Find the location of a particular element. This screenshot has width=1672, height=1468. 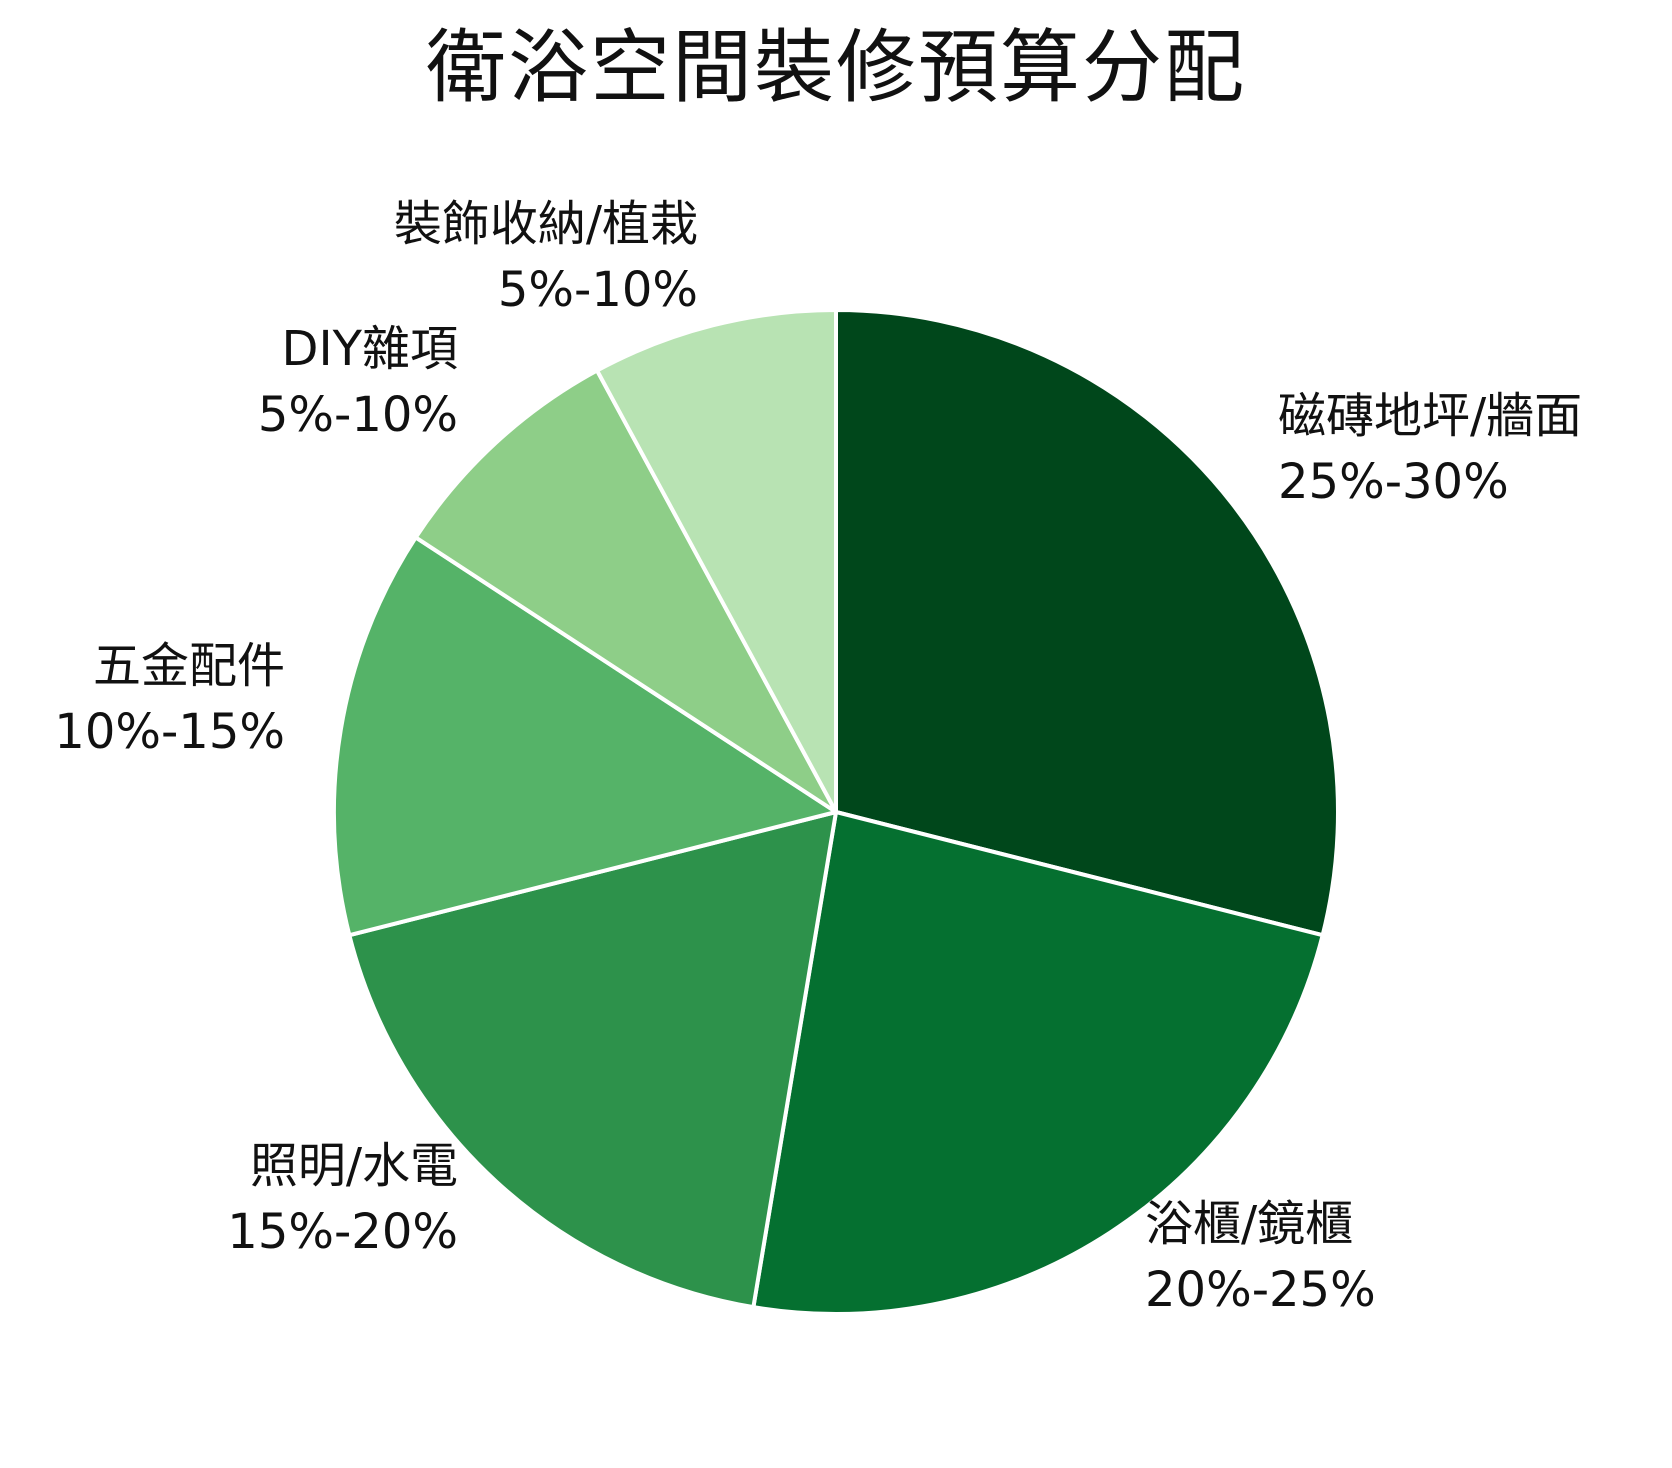

slice-range-2: 20%-25% is located at coordinates (1260, 1290).